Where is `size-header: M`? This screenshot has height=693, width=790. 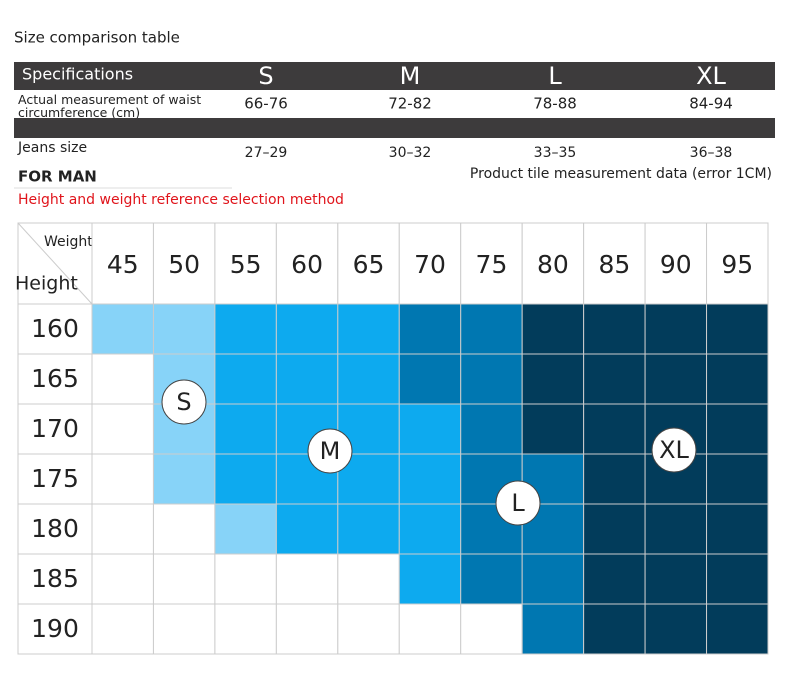
size-header: M is located at coordinates (410, 76).